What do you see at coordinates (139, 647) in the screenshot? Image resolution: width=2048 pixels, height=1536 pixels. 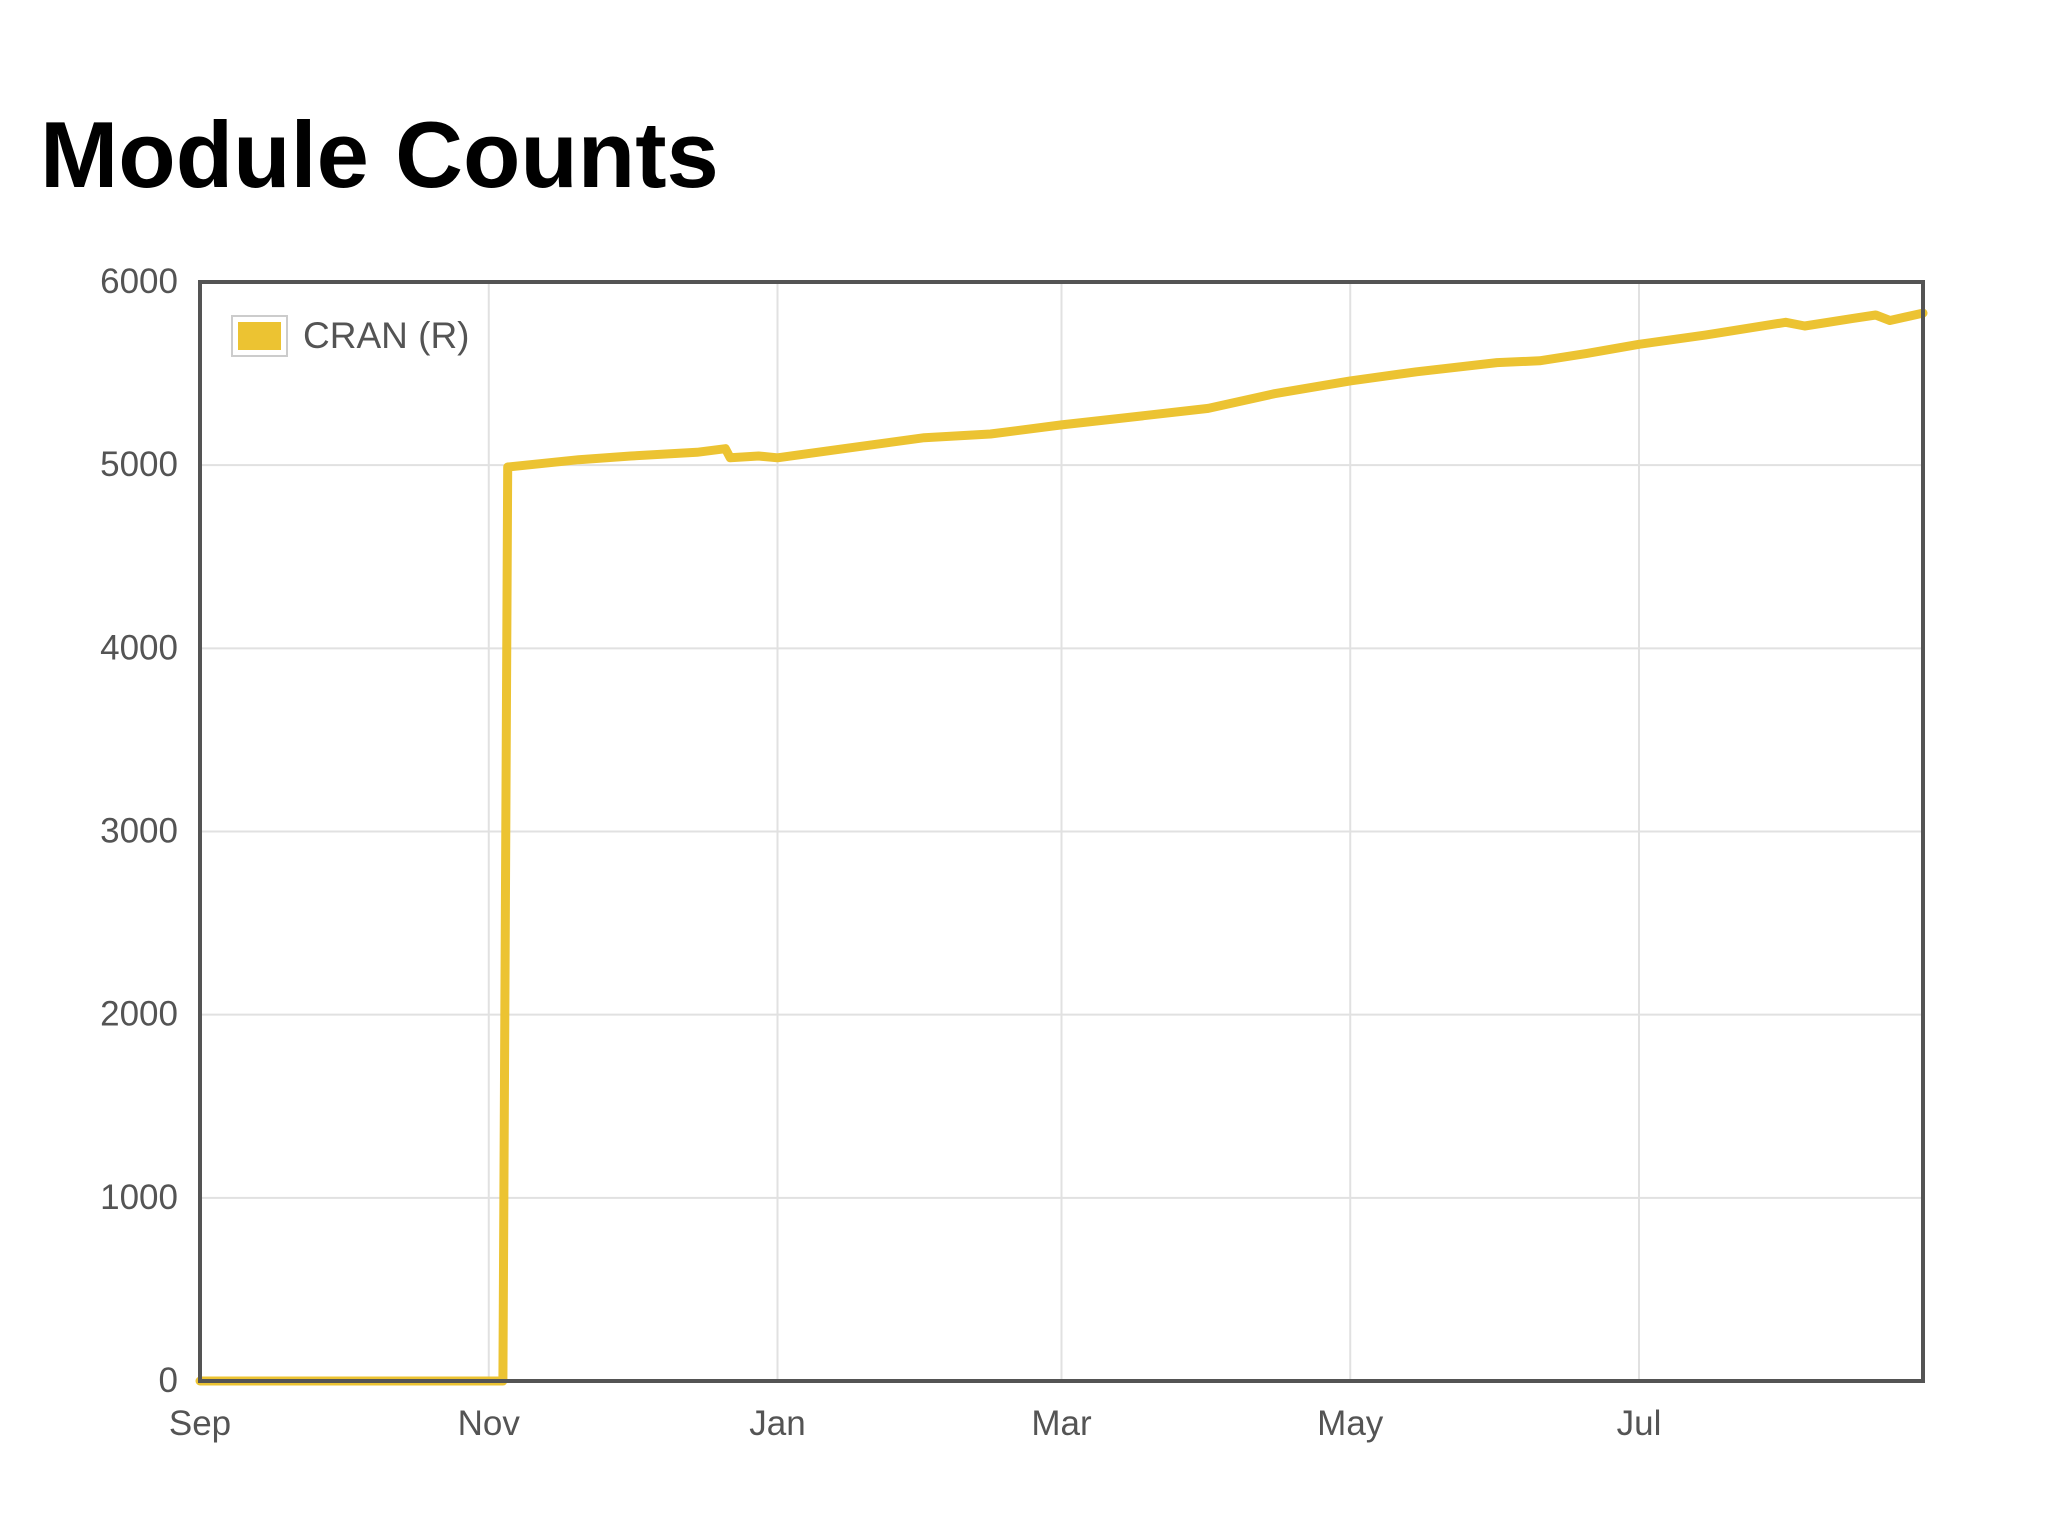 I see `y-tick-label: 4000` at bounding box center [139, 647].